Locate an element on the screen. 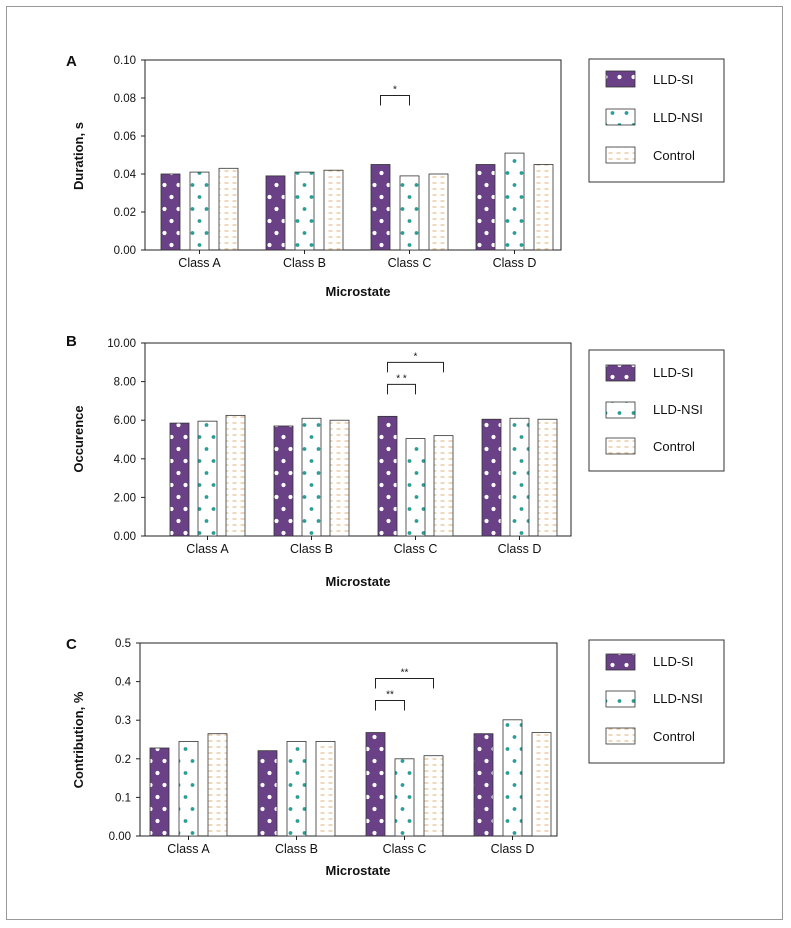 This screenshot has height=928, width=791. x-axis-title-c: Microstate is located at coordinates (357, 870).